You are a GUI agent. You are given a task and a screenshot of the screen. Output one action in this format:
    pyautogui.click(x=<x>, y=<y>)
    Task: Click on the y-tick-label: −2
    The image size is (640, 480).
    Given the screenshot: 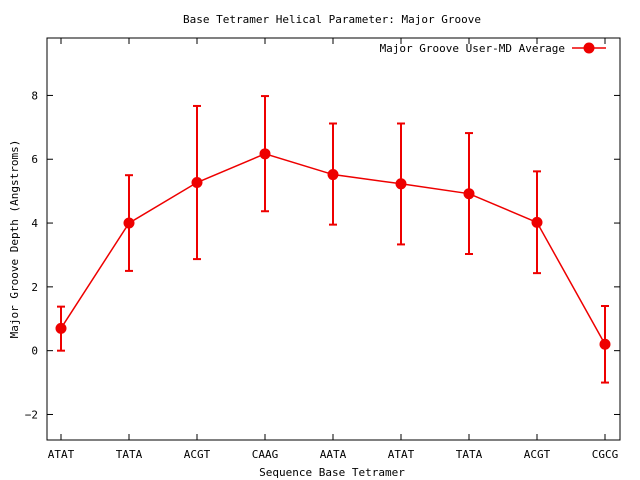 What is the action you would take?
    pyautogui.click(x=31, y=414)
    